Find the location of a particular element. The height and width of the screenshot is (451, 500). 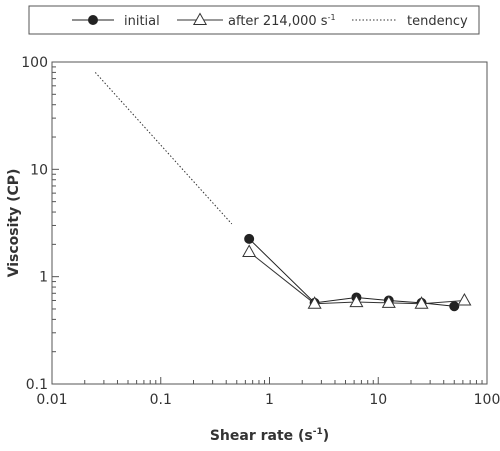

x-axis-title-text: Shear rate (s is located at coordinates (261, 436).